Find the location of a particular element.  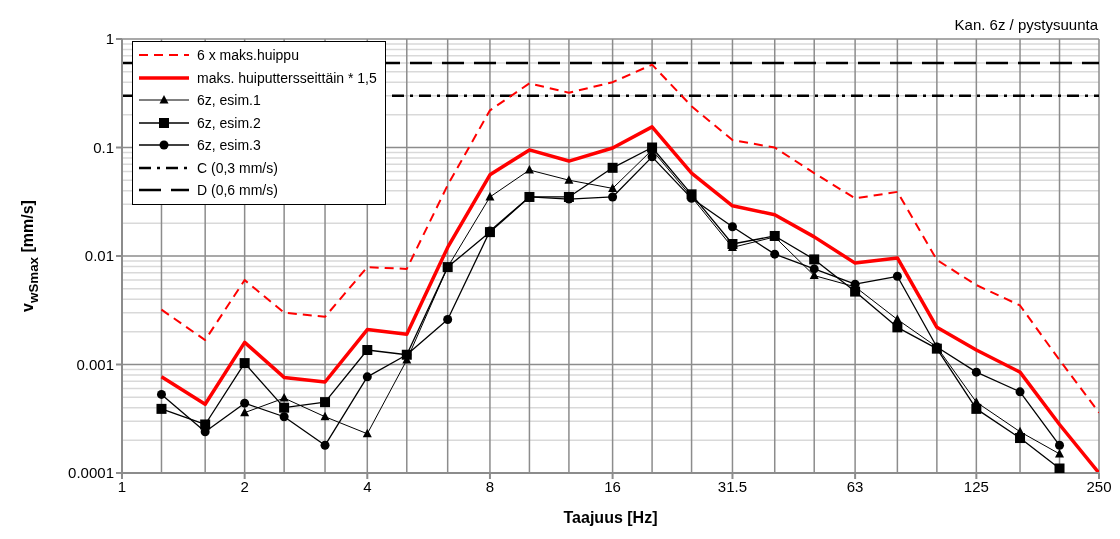

y-tick-label: 0.0001 is located at coordinates (91, 473).